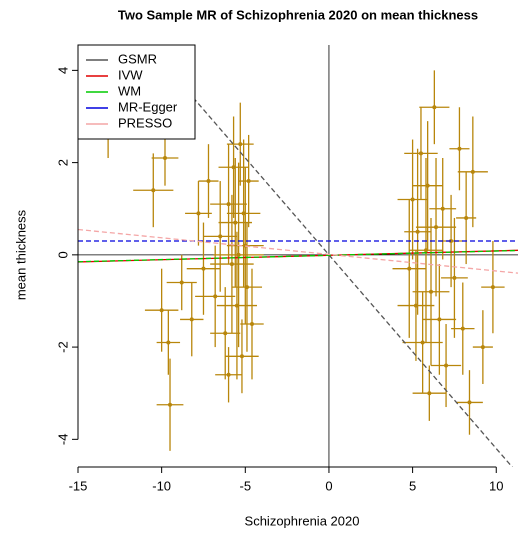 Image resolution: width=520 pixels, height=535 pixels. I want to click on x-tick-label: 5, so click(412, 485).